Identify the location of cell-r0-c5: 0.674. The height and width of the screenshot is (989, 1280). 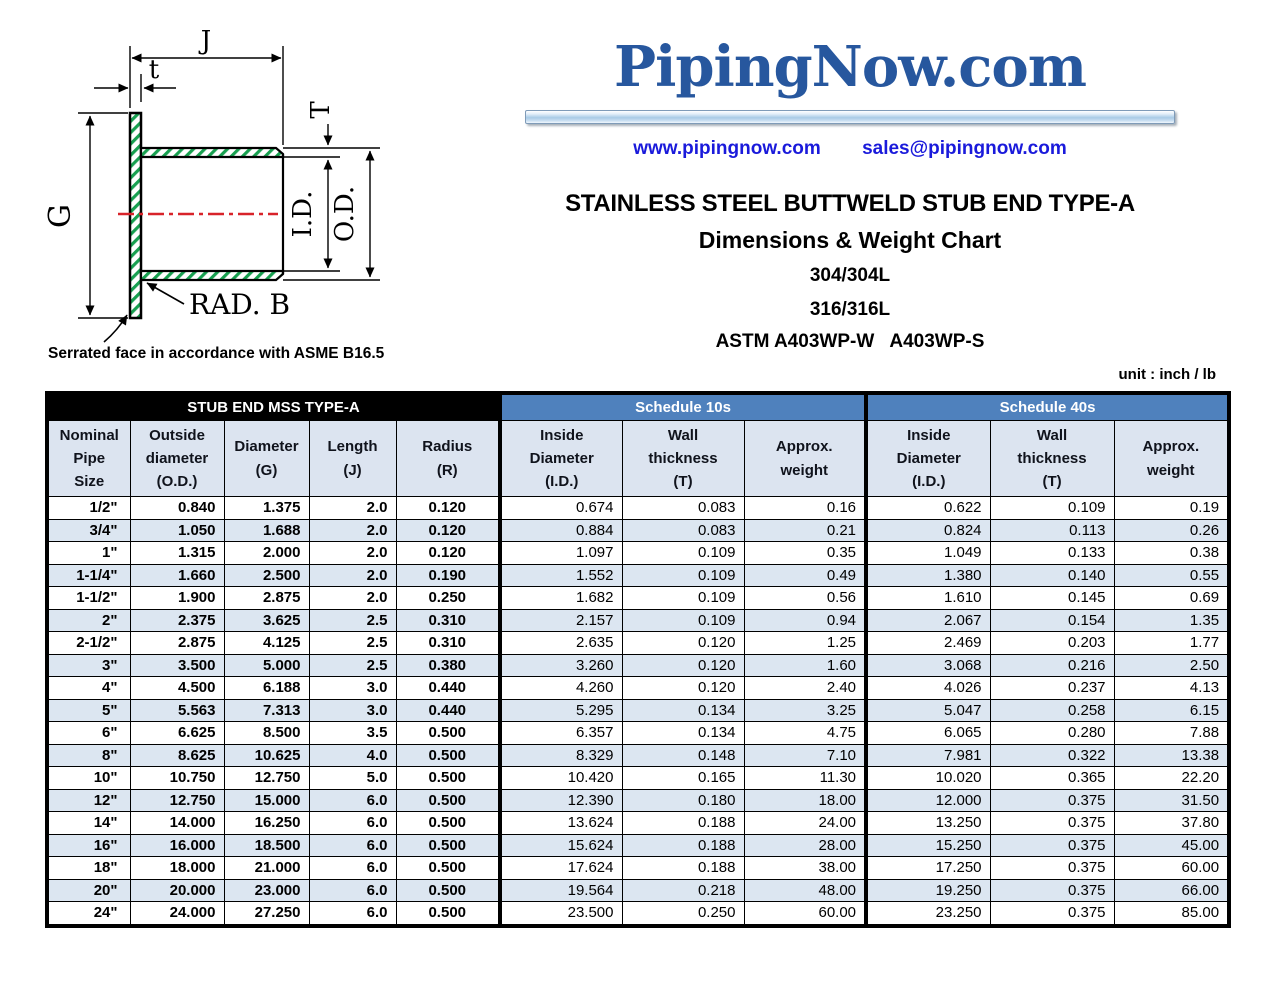
(560, 508).